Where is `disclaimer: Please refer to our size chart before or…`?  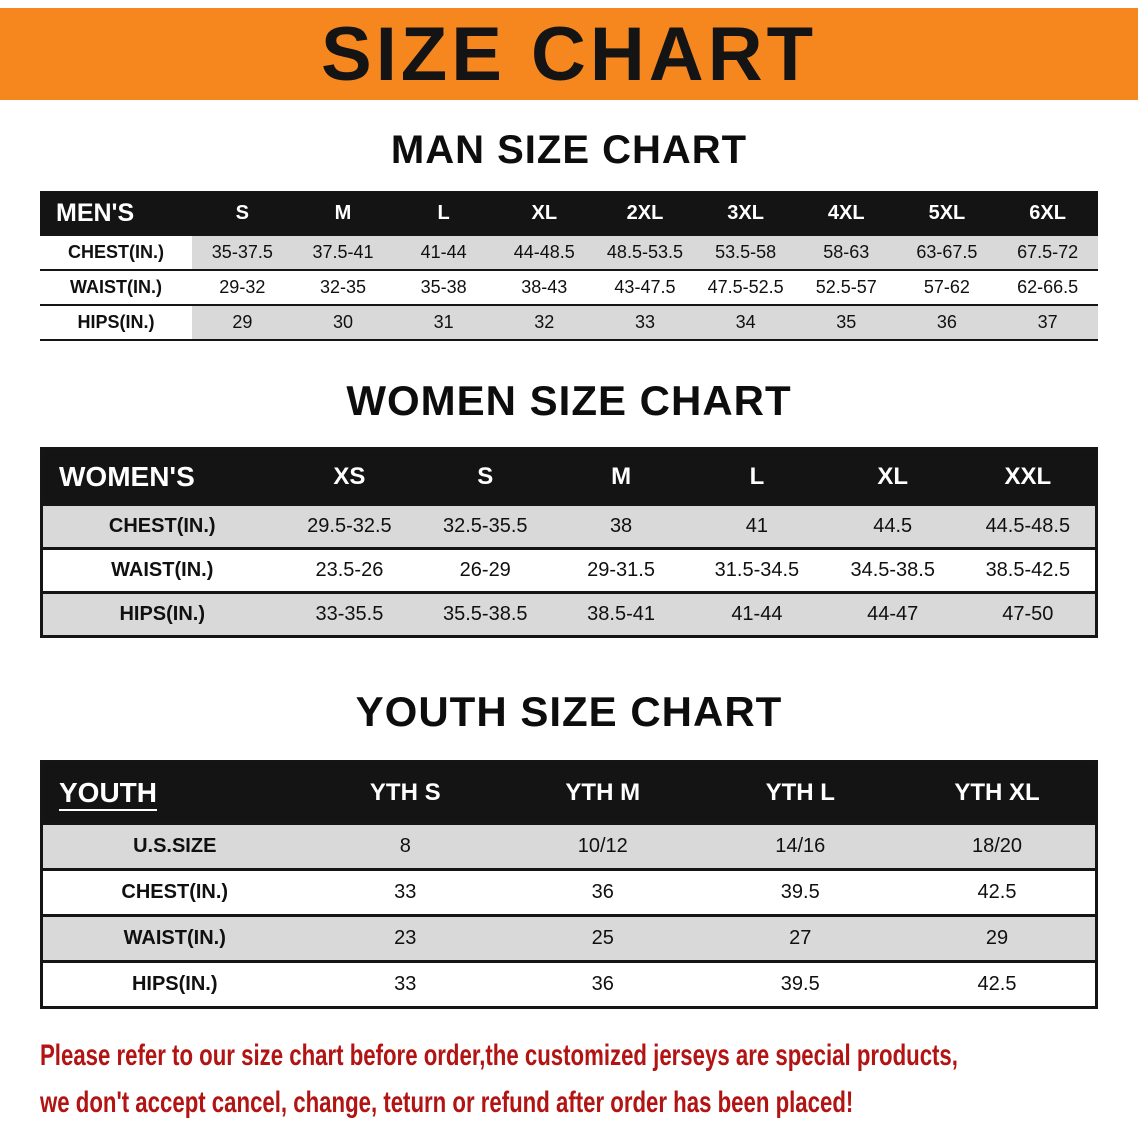 disclaimer: Please refer to our size chart before or… is located at coordinates (589, 1079).